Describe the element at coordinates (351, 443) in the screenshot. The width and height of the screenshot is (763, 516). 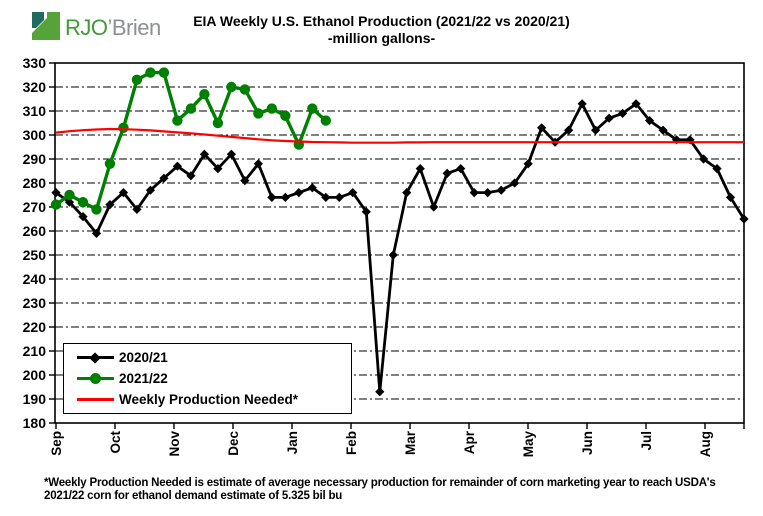
I see `svg-text: Feb` at that location.